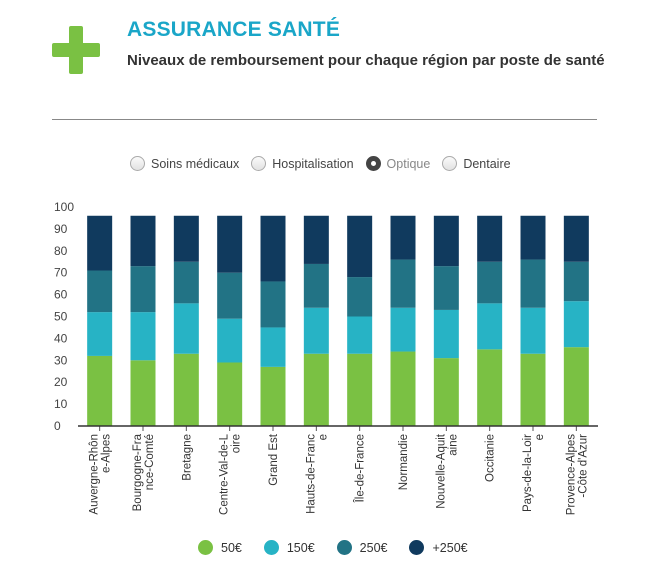 This screenshot has width=657, height=574. What do you see at coordinates (234, 29) in the screenshot?
I see `page-title: ASSURANCE SANTÉ` at bounding box center [234, 29].